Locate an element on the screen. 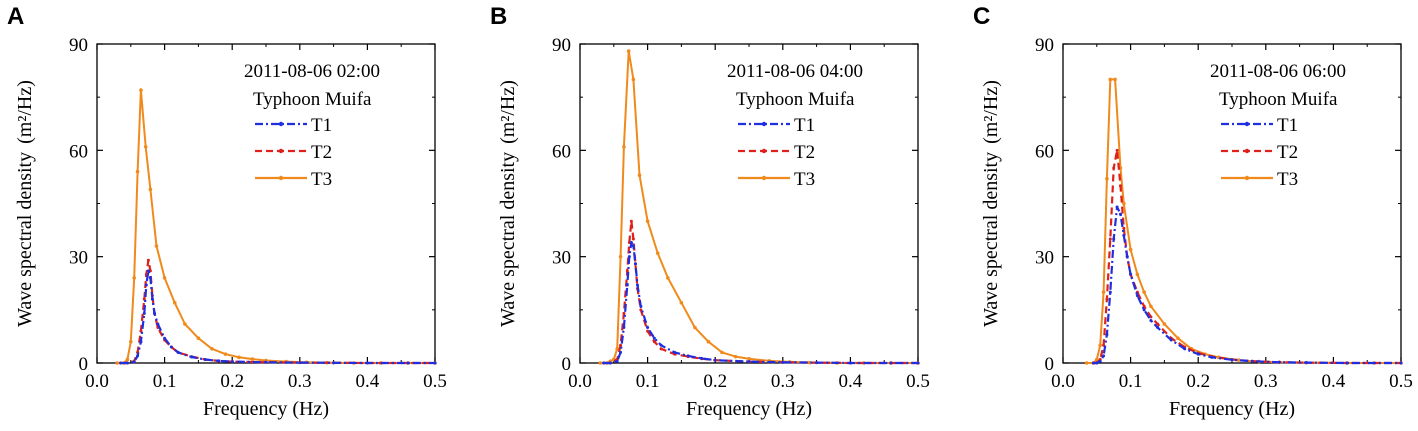 This screenshot has height=431, width=1418. x-tick-label: 0.3 is located at coordinates (300, 381).